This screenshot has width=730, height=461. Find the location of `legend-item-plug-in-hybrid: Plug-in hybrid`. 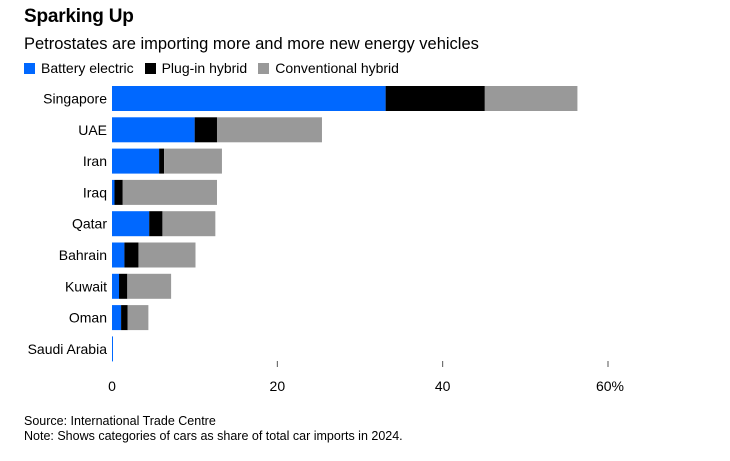

legend-item-plug-in-hybrid: Plug-in hybrid is located at coordinates (196, 68).